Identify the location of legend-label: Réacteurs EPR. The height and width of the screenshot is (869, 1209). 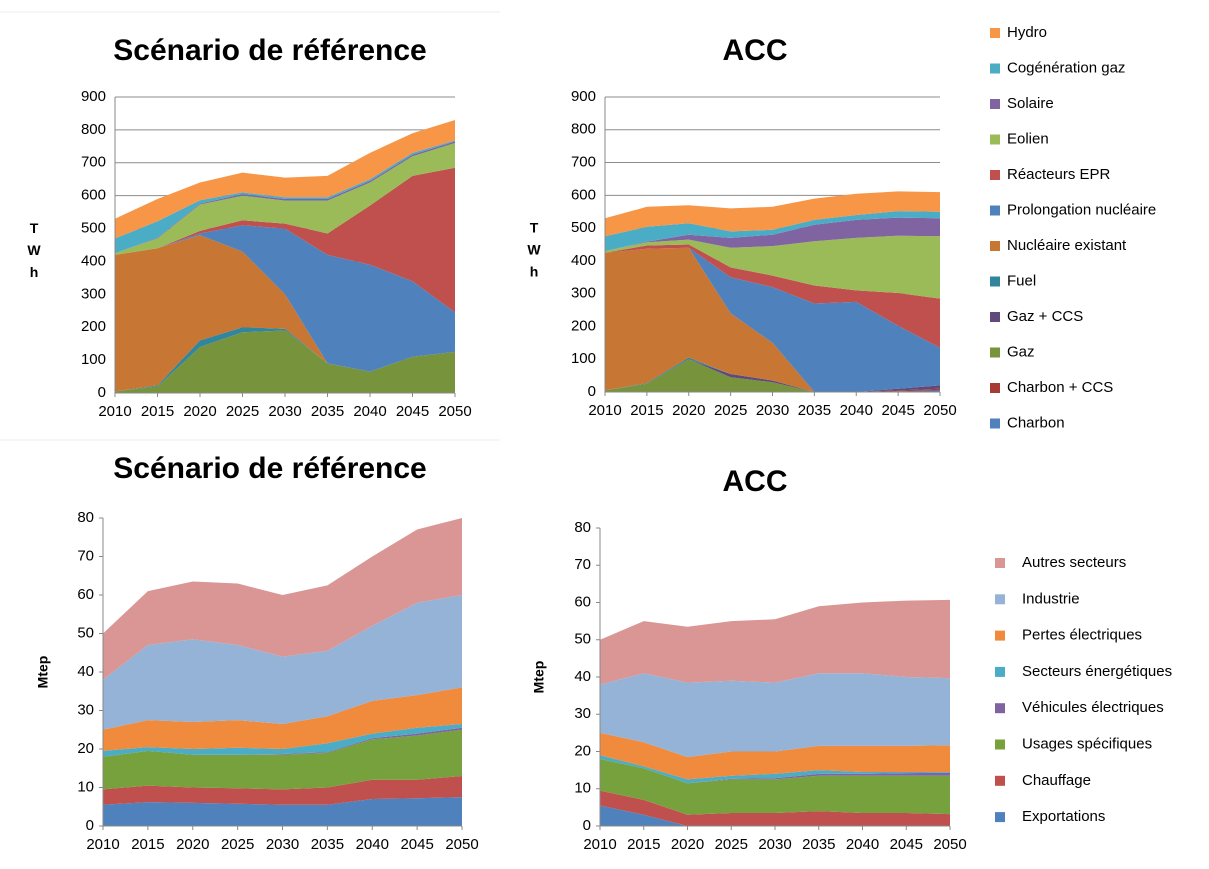
(1059, 174).